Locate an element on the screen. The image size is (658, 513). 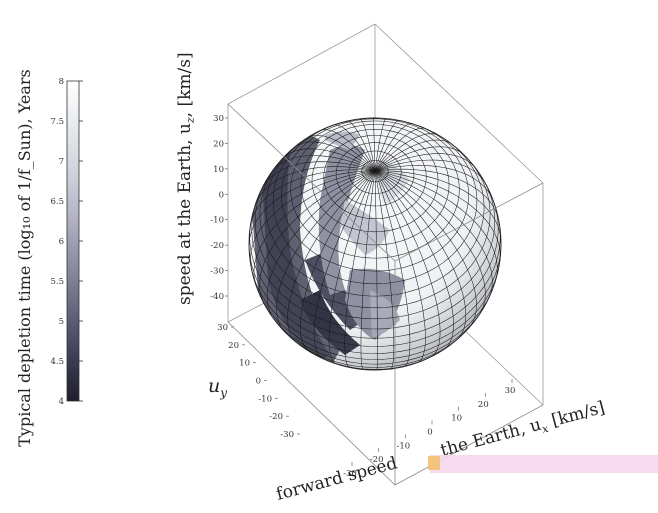
svg-text: forward speed is located at coordinates (336, 479).